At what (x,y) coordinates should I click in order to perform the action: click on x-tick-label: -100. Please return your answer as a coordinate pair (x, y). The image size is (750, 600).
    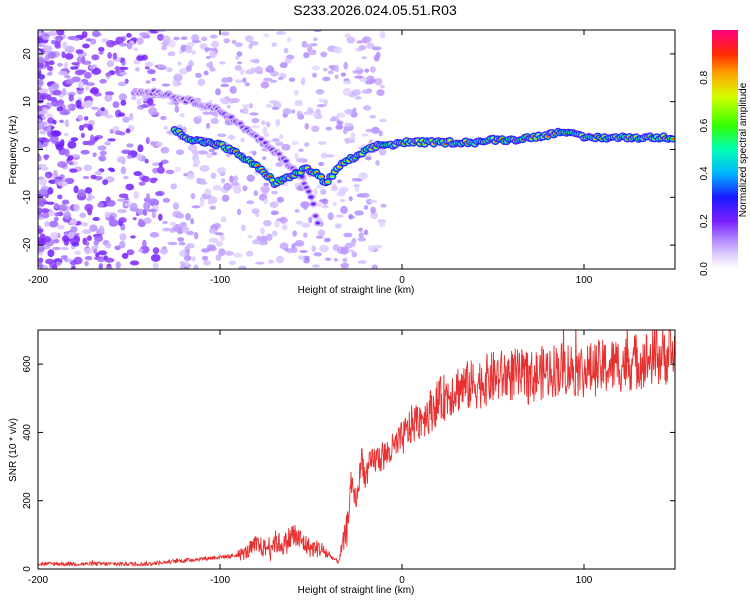
    Looking at the image, I should click on (220, 280).